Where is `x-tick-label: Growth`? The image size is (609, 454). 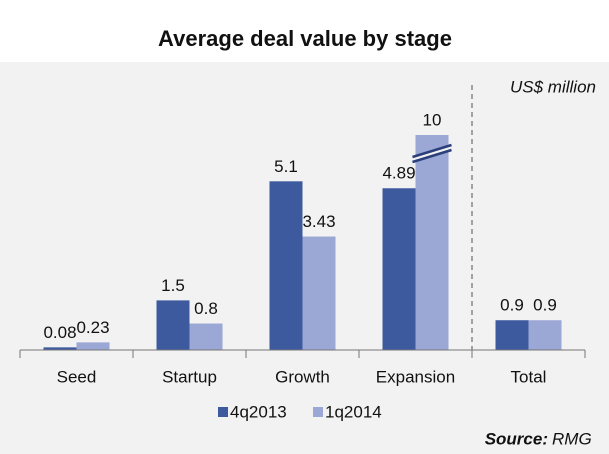
x-tick-label: Growth is located at coordinates (302, 376).